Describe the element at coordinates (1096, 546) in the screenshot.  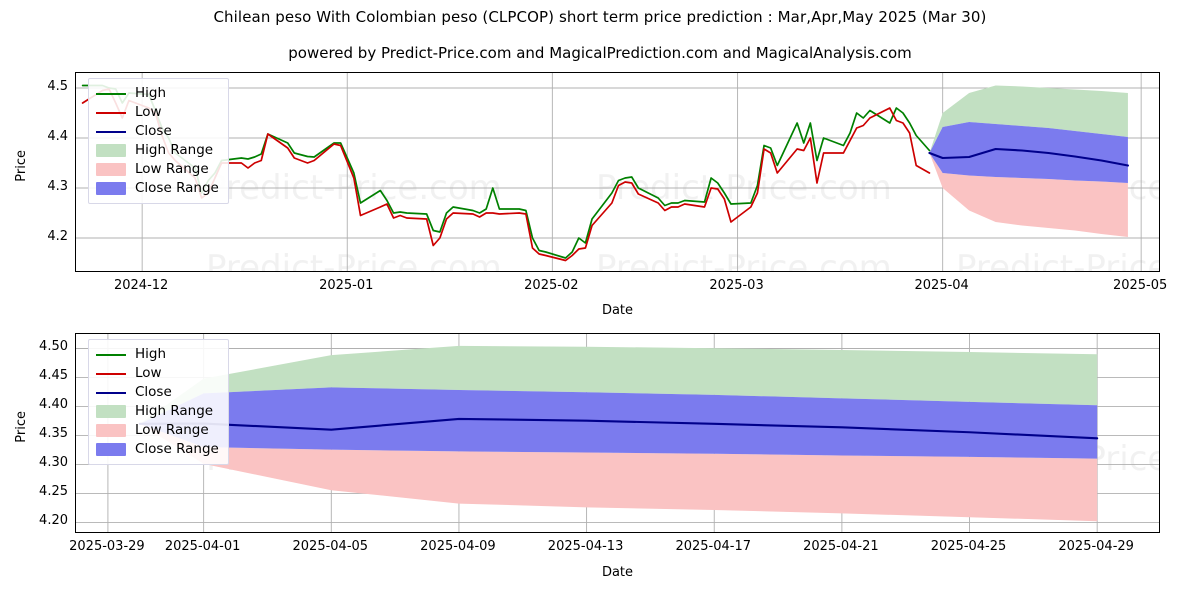
I see `x-tick-label: 2025-04-29` at that location.